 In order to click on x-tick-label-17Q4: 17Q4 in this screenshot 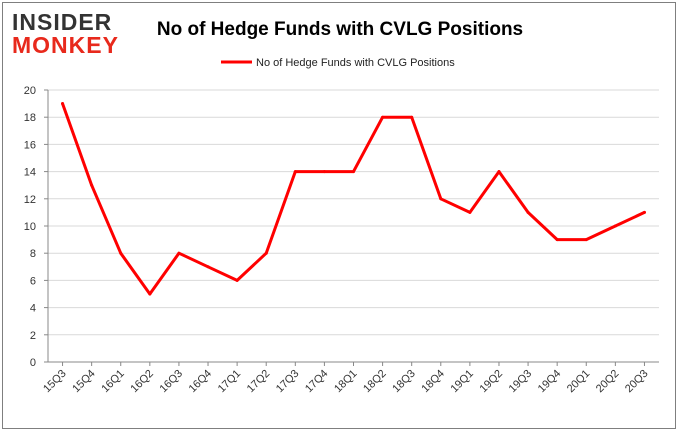, I will do `click(317, 382)`.